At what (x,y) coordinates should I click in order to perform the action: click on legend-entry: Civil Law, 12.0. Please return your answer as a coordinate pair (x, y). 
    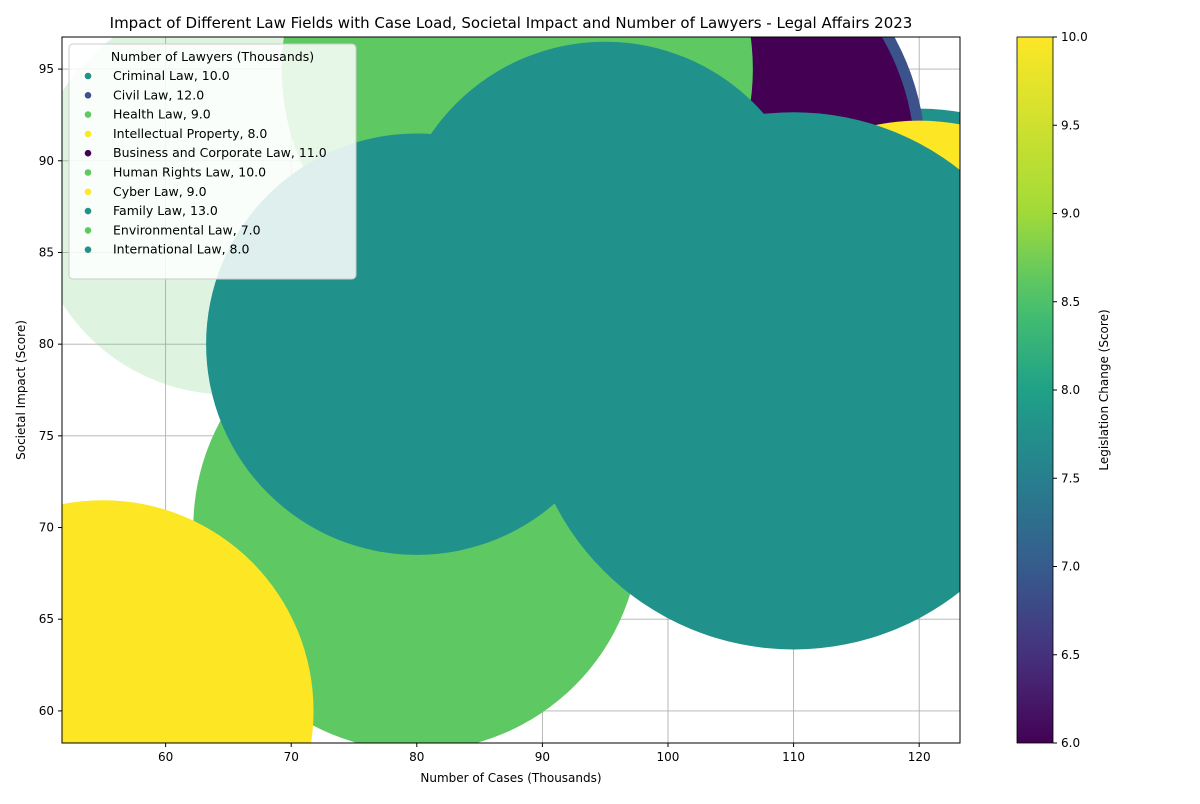
    Looking at the image, I should click on (158, 94).